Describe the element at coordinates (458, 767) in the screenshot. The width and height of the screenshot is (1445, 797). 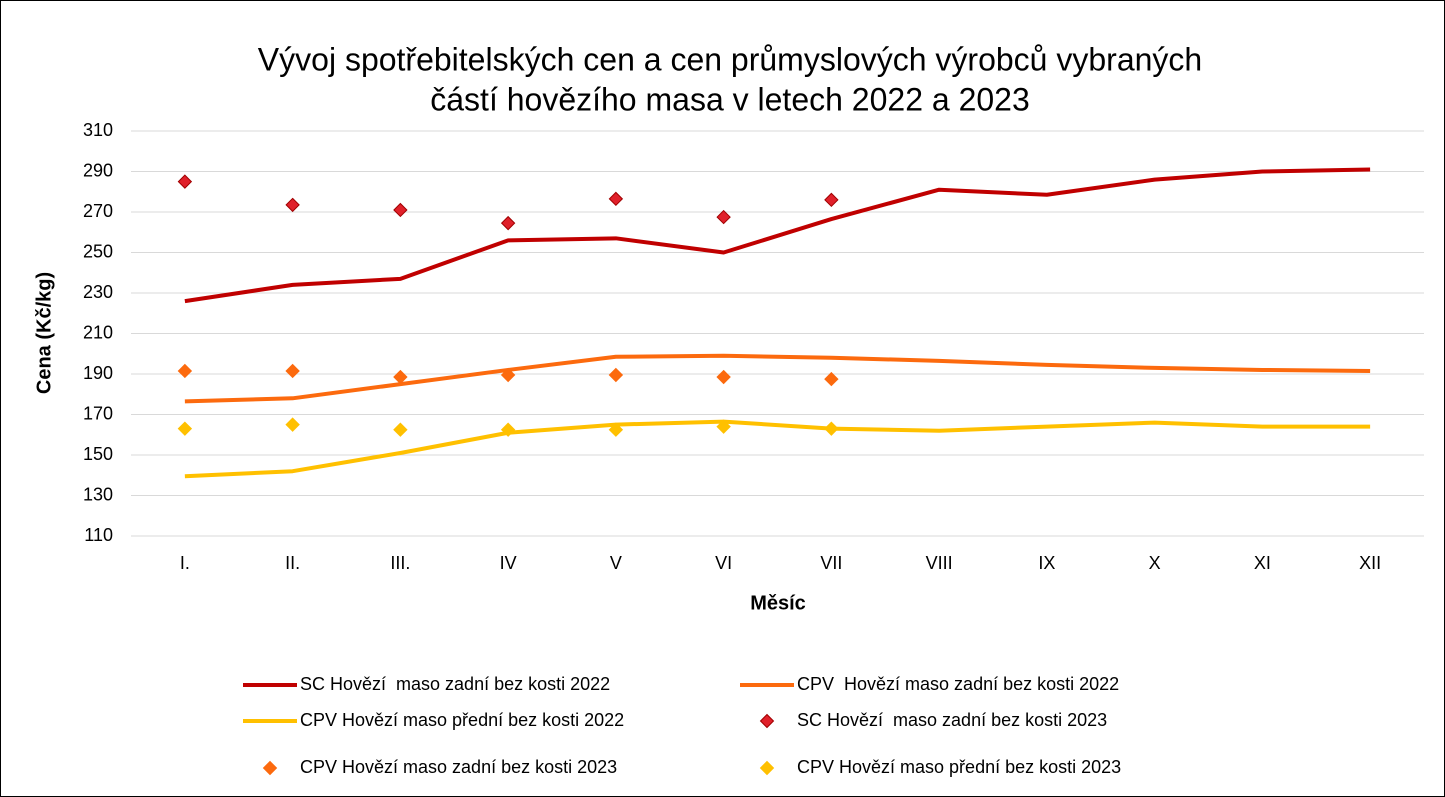
I see `legend-label: CPV Hovězí maso zadní bez kosti 2023` at that location.